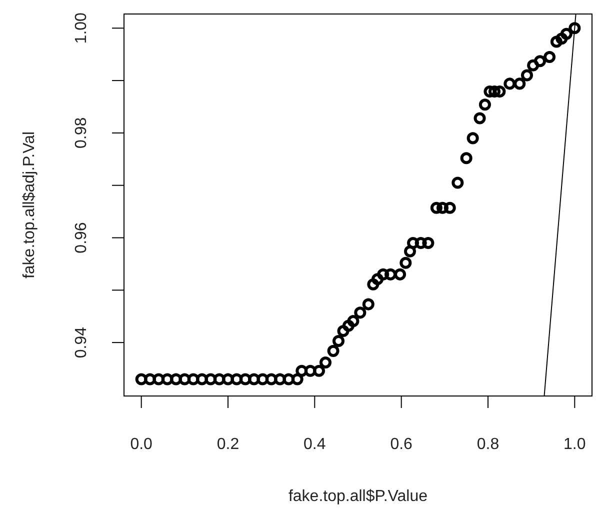  What do you see at coordinates (81, 28) in the screenshot?
I see `y-tick-label: 1.00` at bounding box center [81, 28].